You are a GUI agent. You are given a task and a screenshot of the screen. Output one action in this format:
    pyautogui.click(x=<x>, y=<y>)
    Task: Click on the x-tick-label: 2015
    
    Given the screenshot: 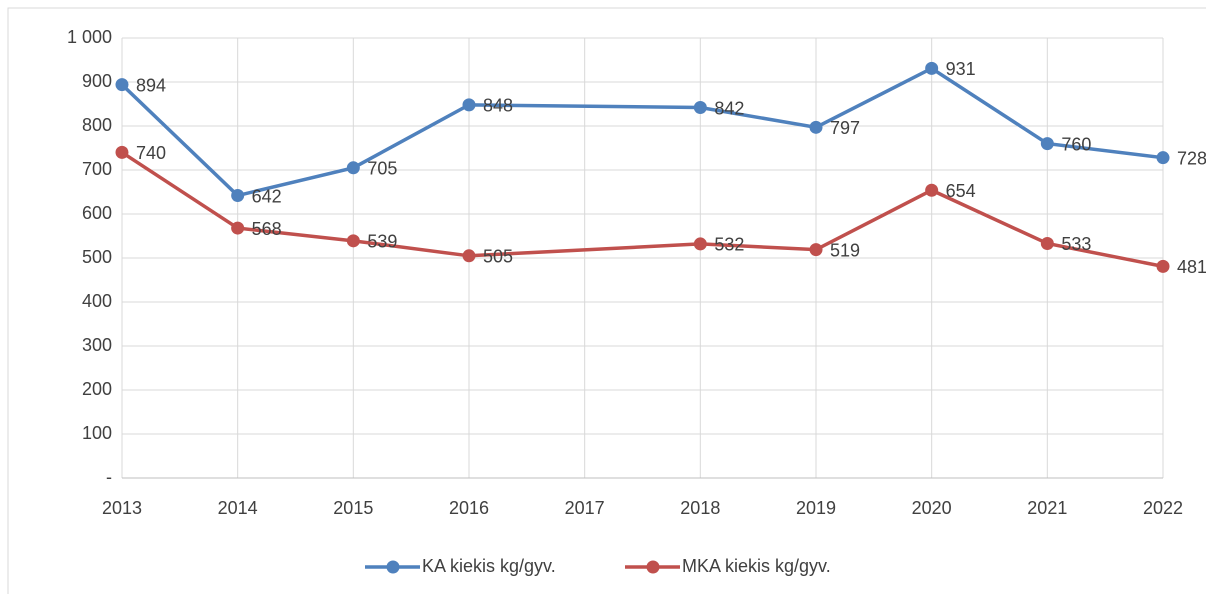 What is the action you would take?
    pyautogui.click(x=353, y=508)
    